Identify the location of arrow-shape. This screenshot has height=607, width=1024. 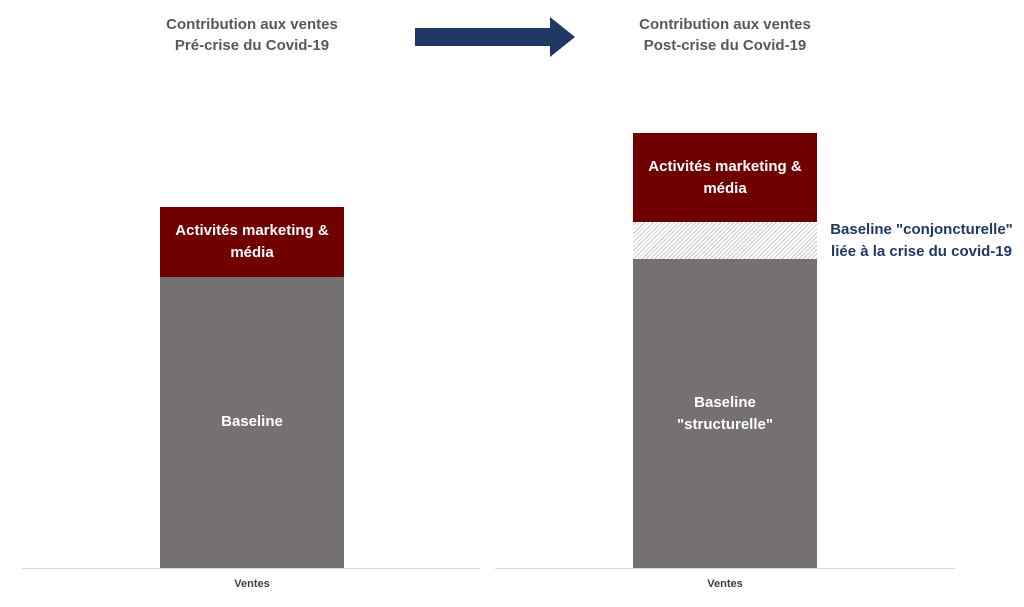
(495, 37).